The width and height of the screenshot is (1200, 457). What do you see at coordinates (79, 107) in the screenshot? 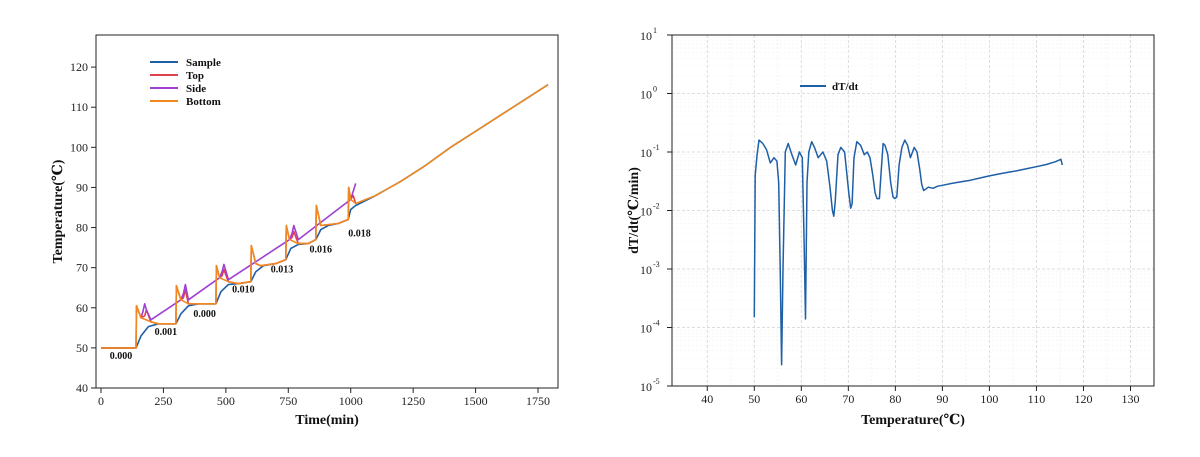
I see `y-tick-label: 110` at bounding box center [79, 107].